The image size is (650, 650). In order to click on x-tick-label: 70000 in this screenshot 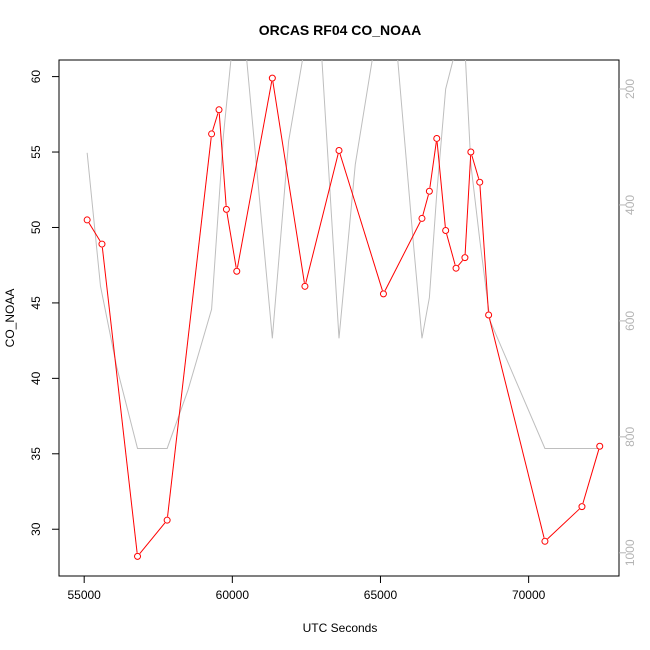, I will do `click(529, 595)`.